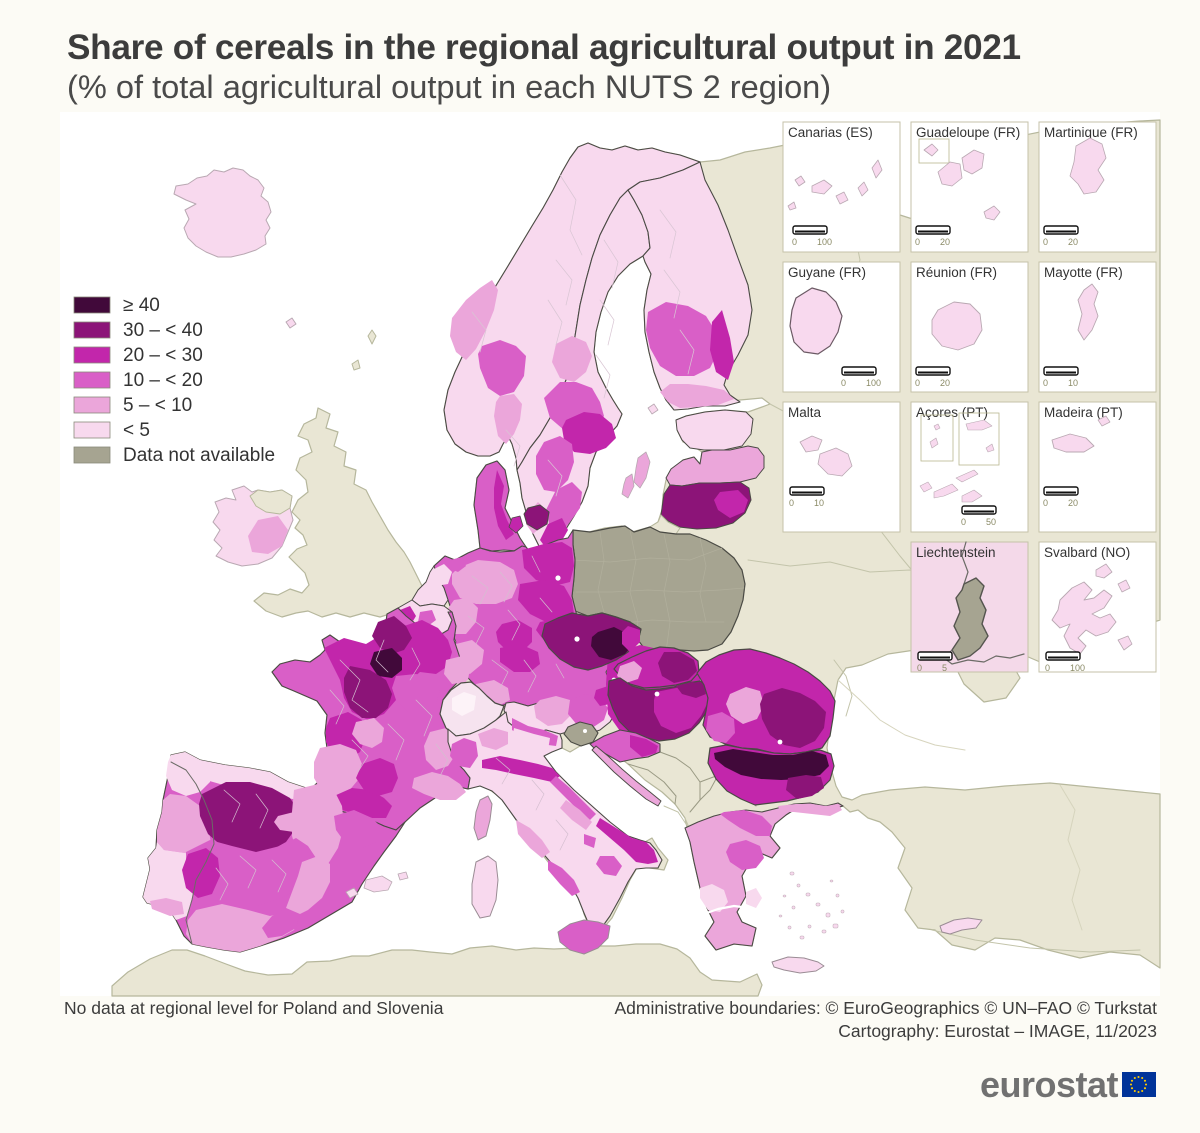  I want to click on svg-text: eurostat, so click(1049, 1084).